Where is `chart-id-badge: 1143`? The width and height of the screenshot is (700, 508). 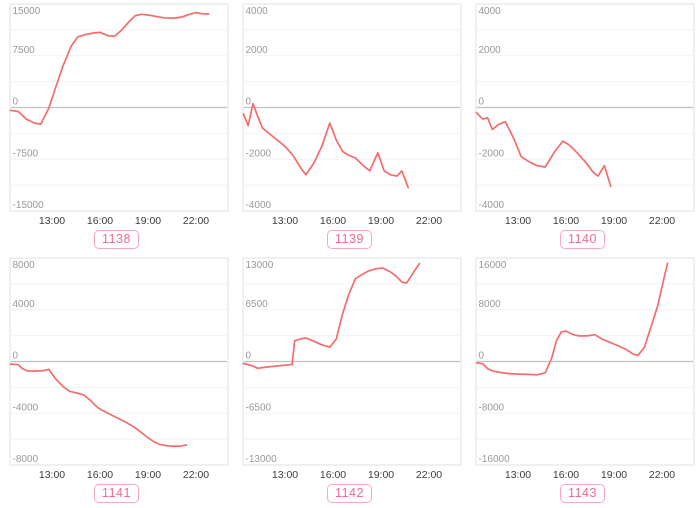 chart-id-badge: 1143 is located at coordinates (582, 493).